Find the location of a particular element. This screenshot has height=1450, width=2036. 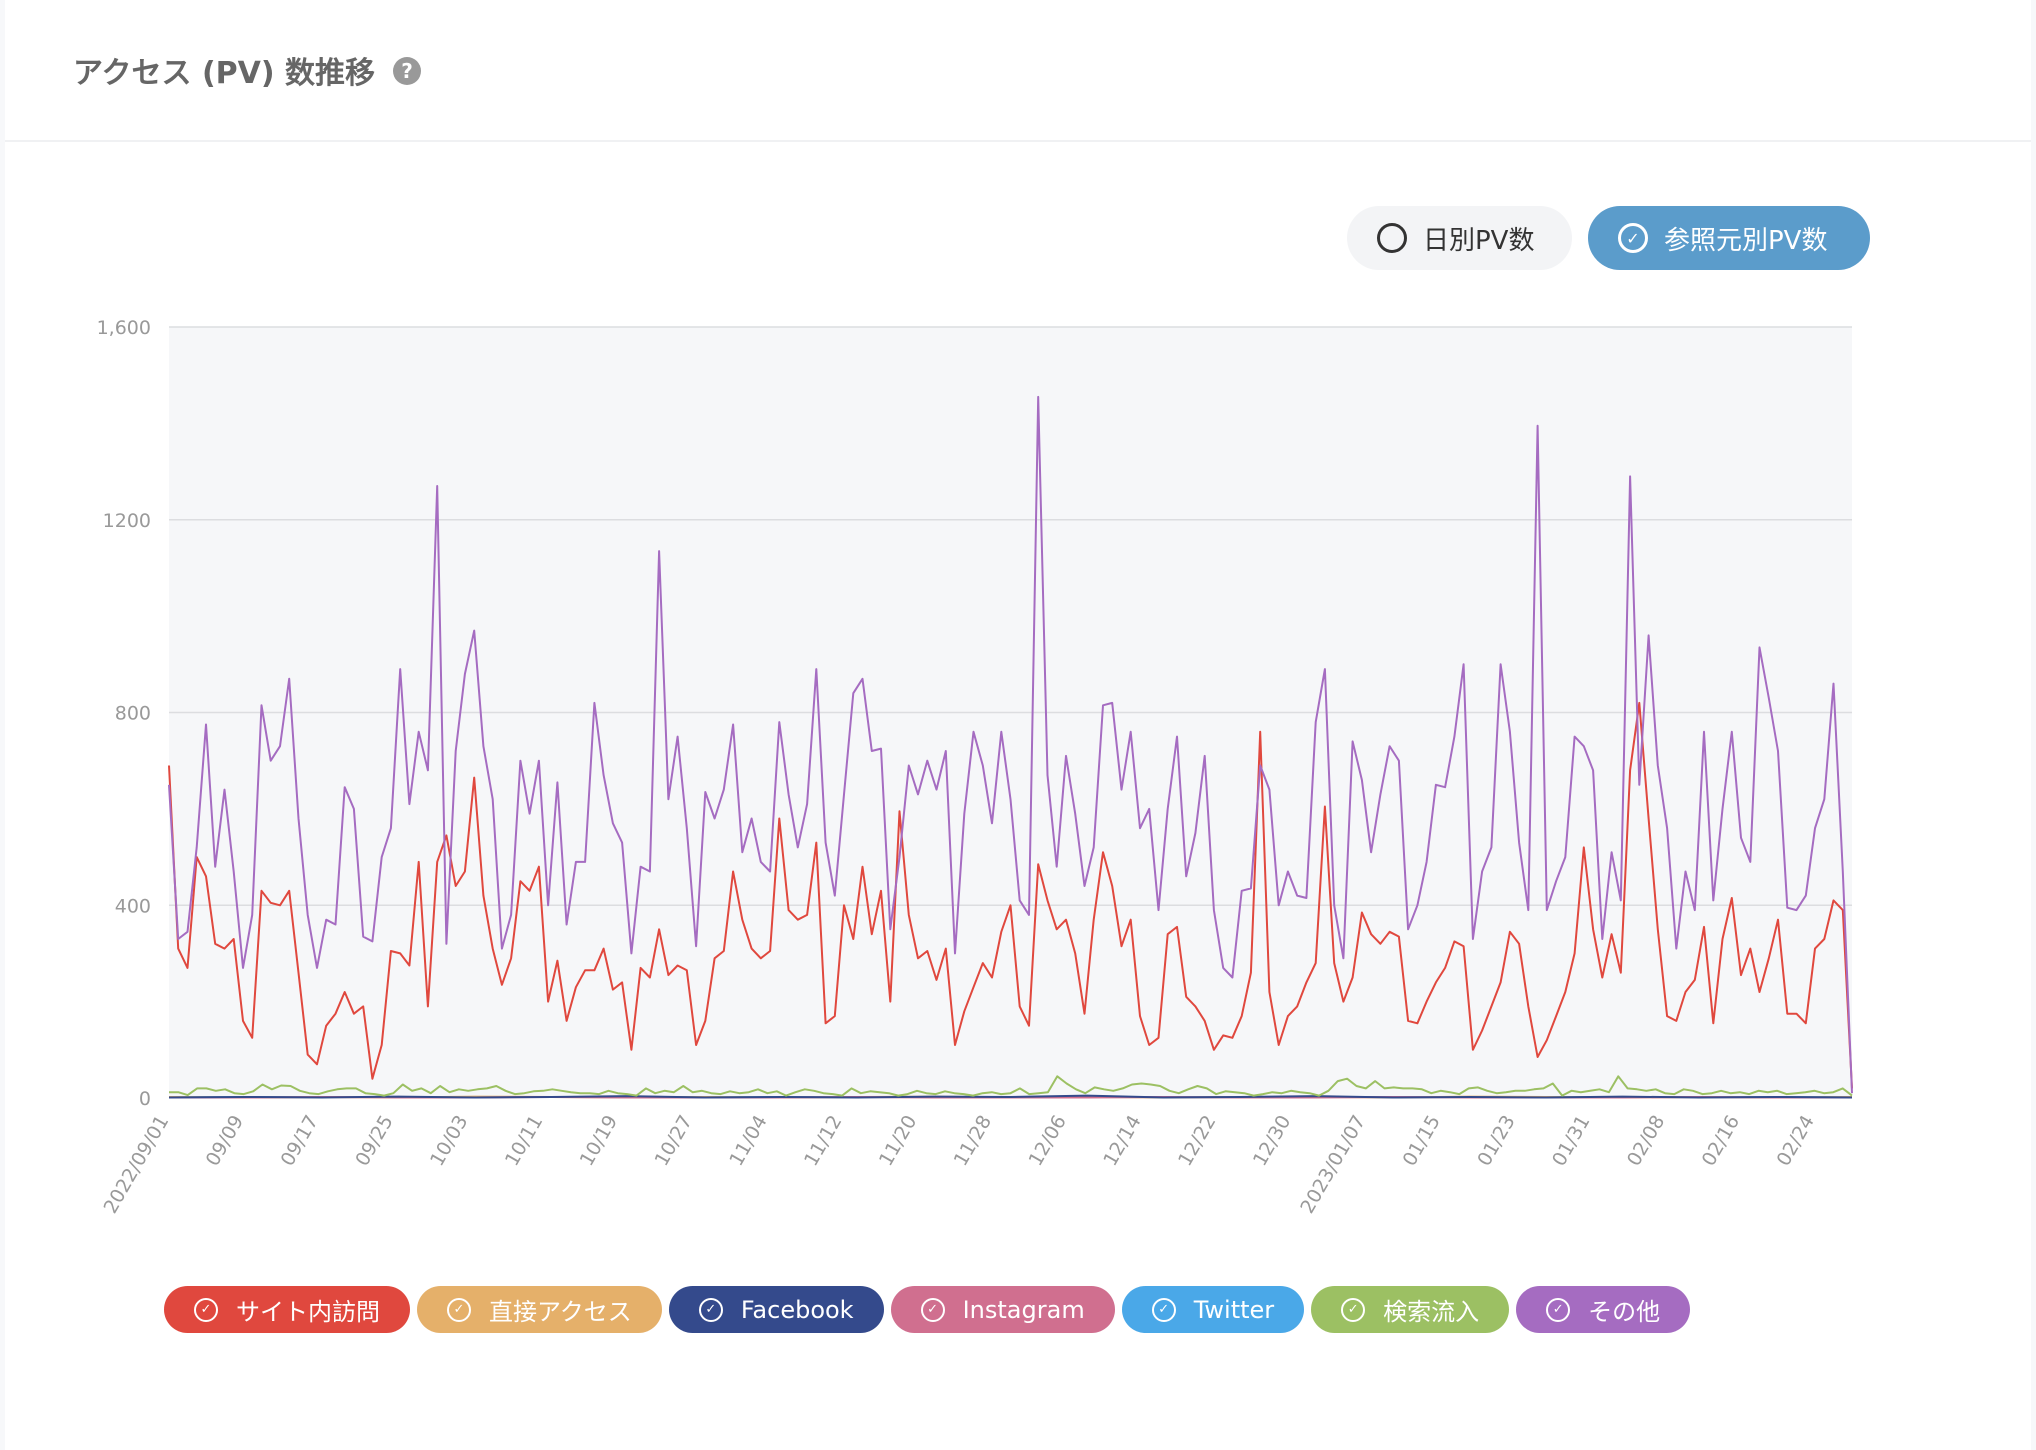

legend-toggle-5: ✓ 検索流入 is located at coordinates (1410, 1309).